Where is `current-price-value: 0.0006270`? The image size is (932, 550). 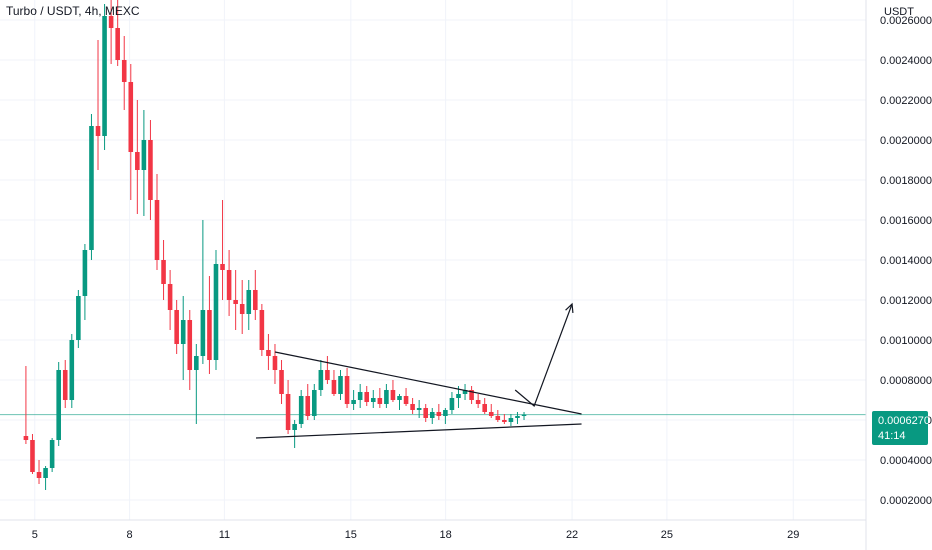 current-price-value: 0.0006270 is located at coordinates (904, 421).